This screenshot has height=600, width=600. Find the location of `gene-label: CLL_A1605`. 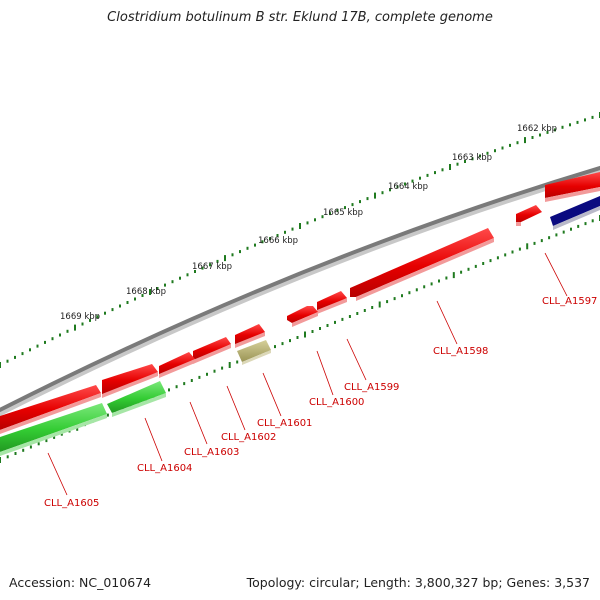

gene-label: CLL_A1605 is located at coordinates (71, 503).